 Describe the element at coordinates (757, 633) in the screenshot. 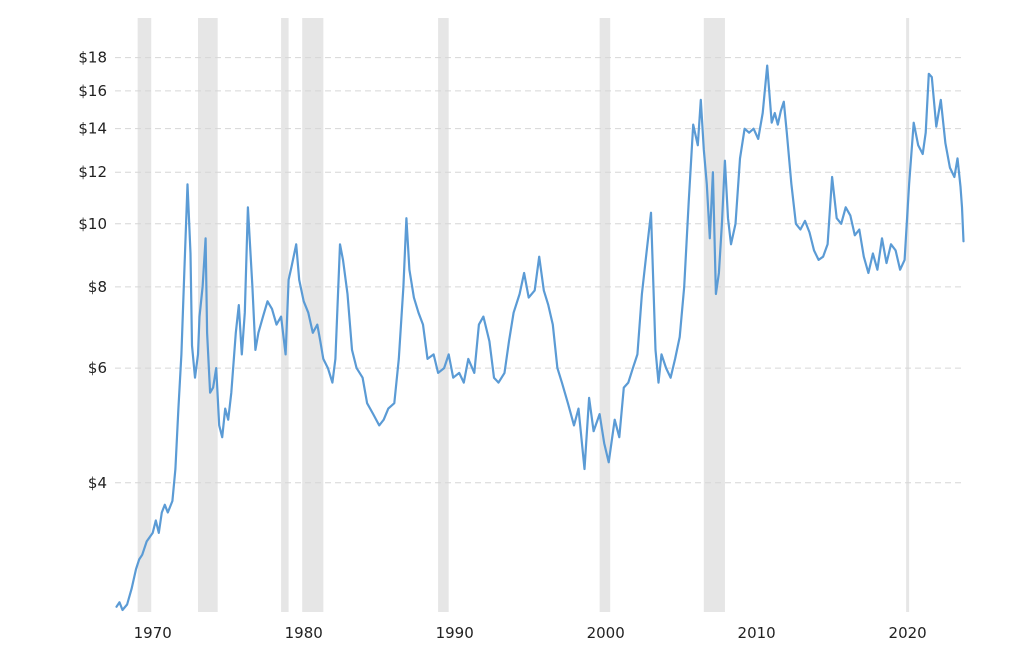

I see `x-tick-label: 2010` at that location.